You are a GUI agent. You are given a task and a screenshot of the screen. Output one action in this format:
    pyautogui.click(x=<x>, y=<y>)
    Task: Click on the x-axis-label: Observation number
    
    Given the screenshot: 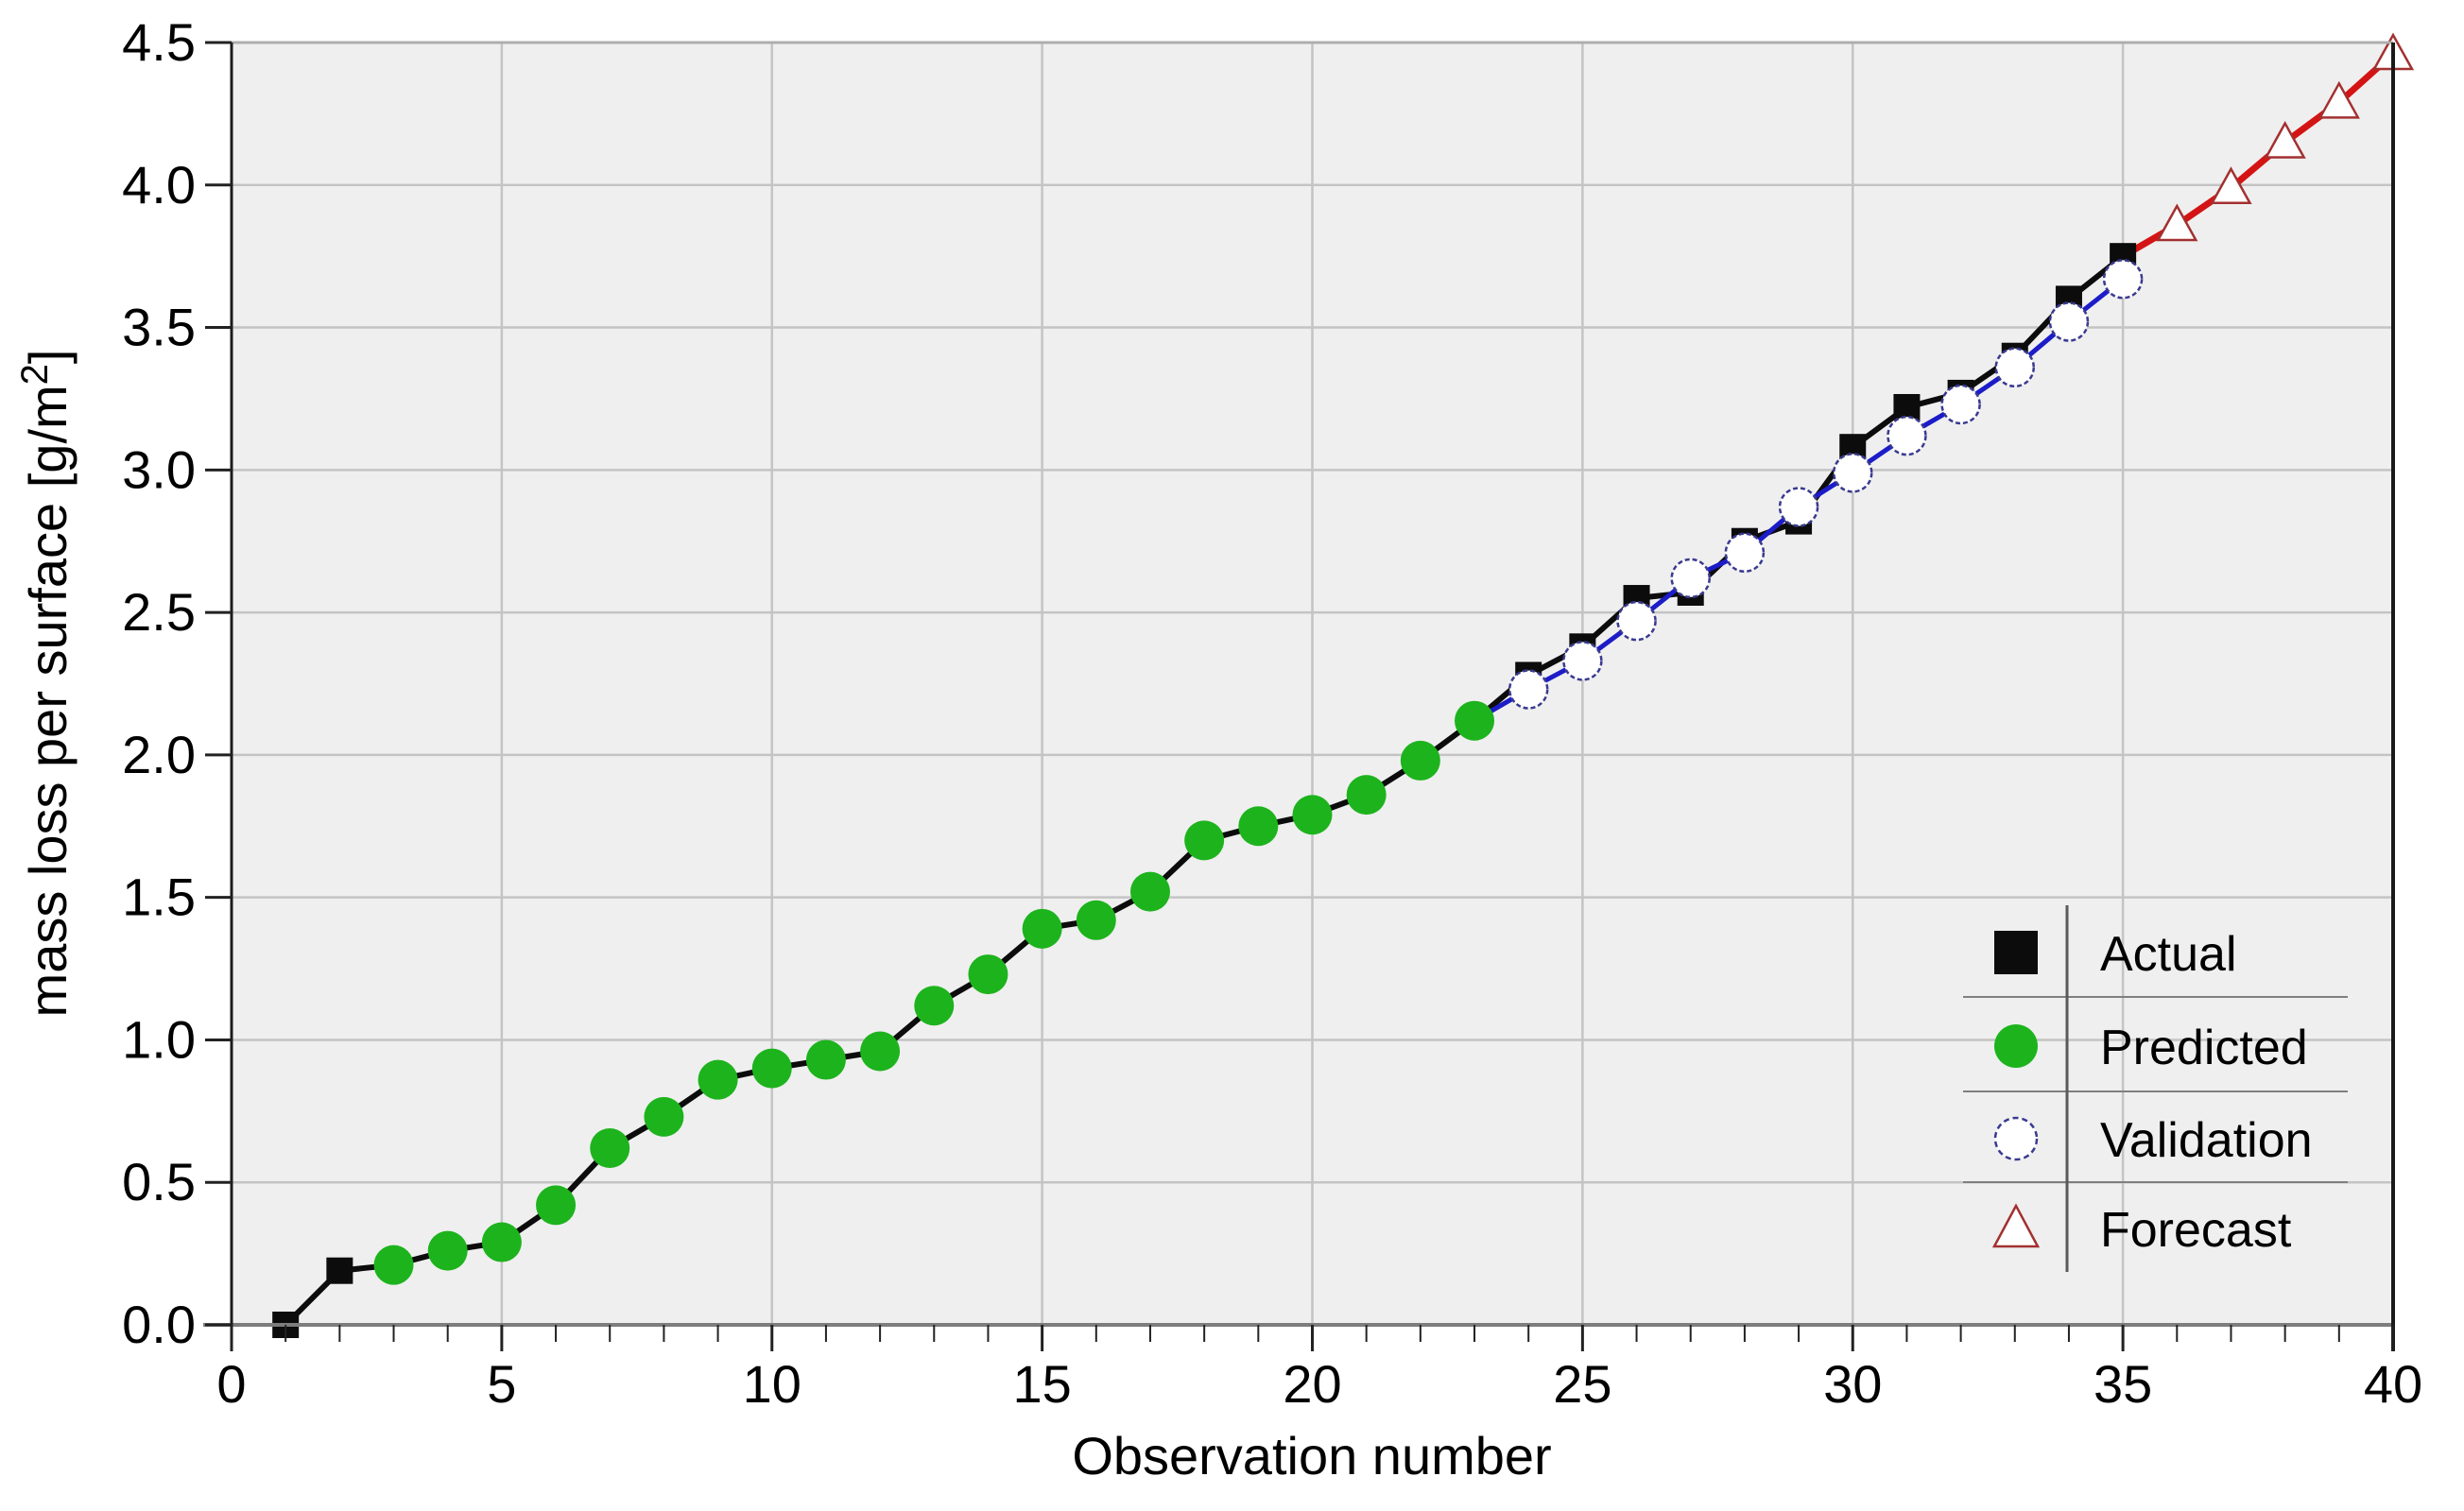 What is the action you would take?
    pyautogui.click(x=1311, y=1455)
    